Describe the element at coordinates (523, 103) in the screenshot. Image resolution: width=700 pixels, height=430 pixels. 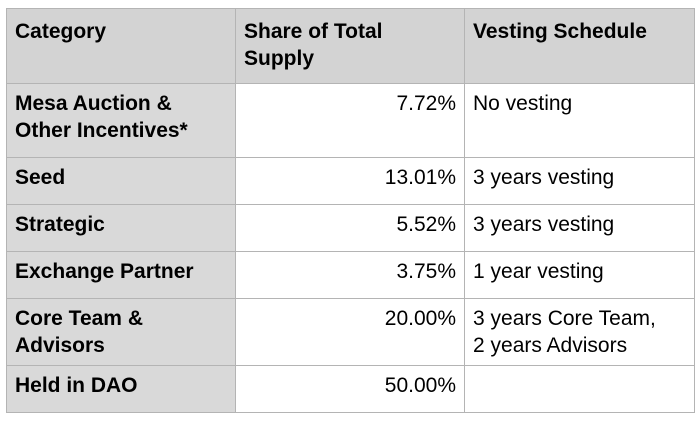
I see `row-vesting-line: No vesting` at that location.